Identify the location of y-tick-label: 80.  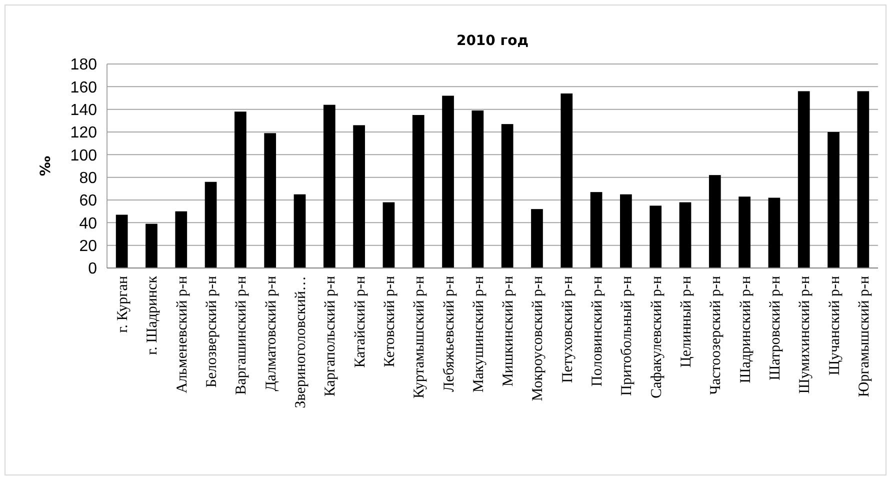
(88, 178).